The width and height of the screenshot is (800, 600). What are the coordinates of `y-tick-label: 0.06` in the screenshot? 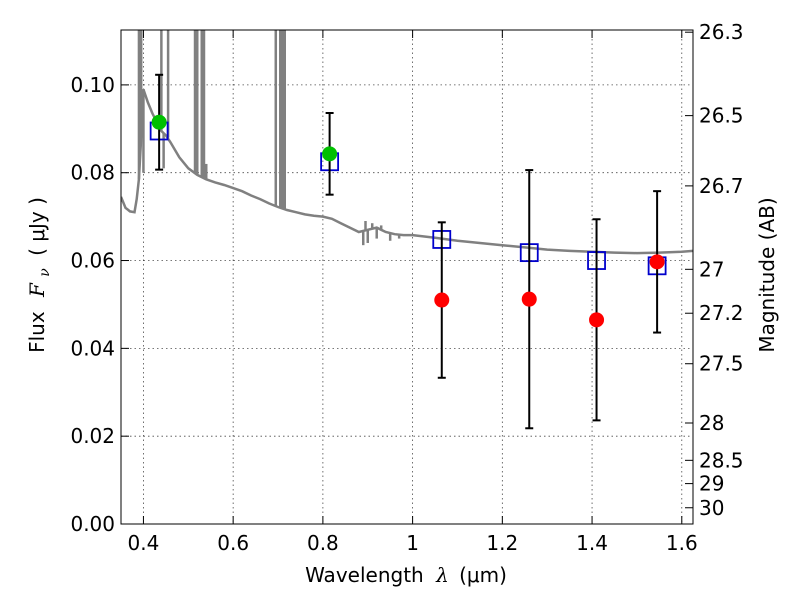 It's located at (92, 261).